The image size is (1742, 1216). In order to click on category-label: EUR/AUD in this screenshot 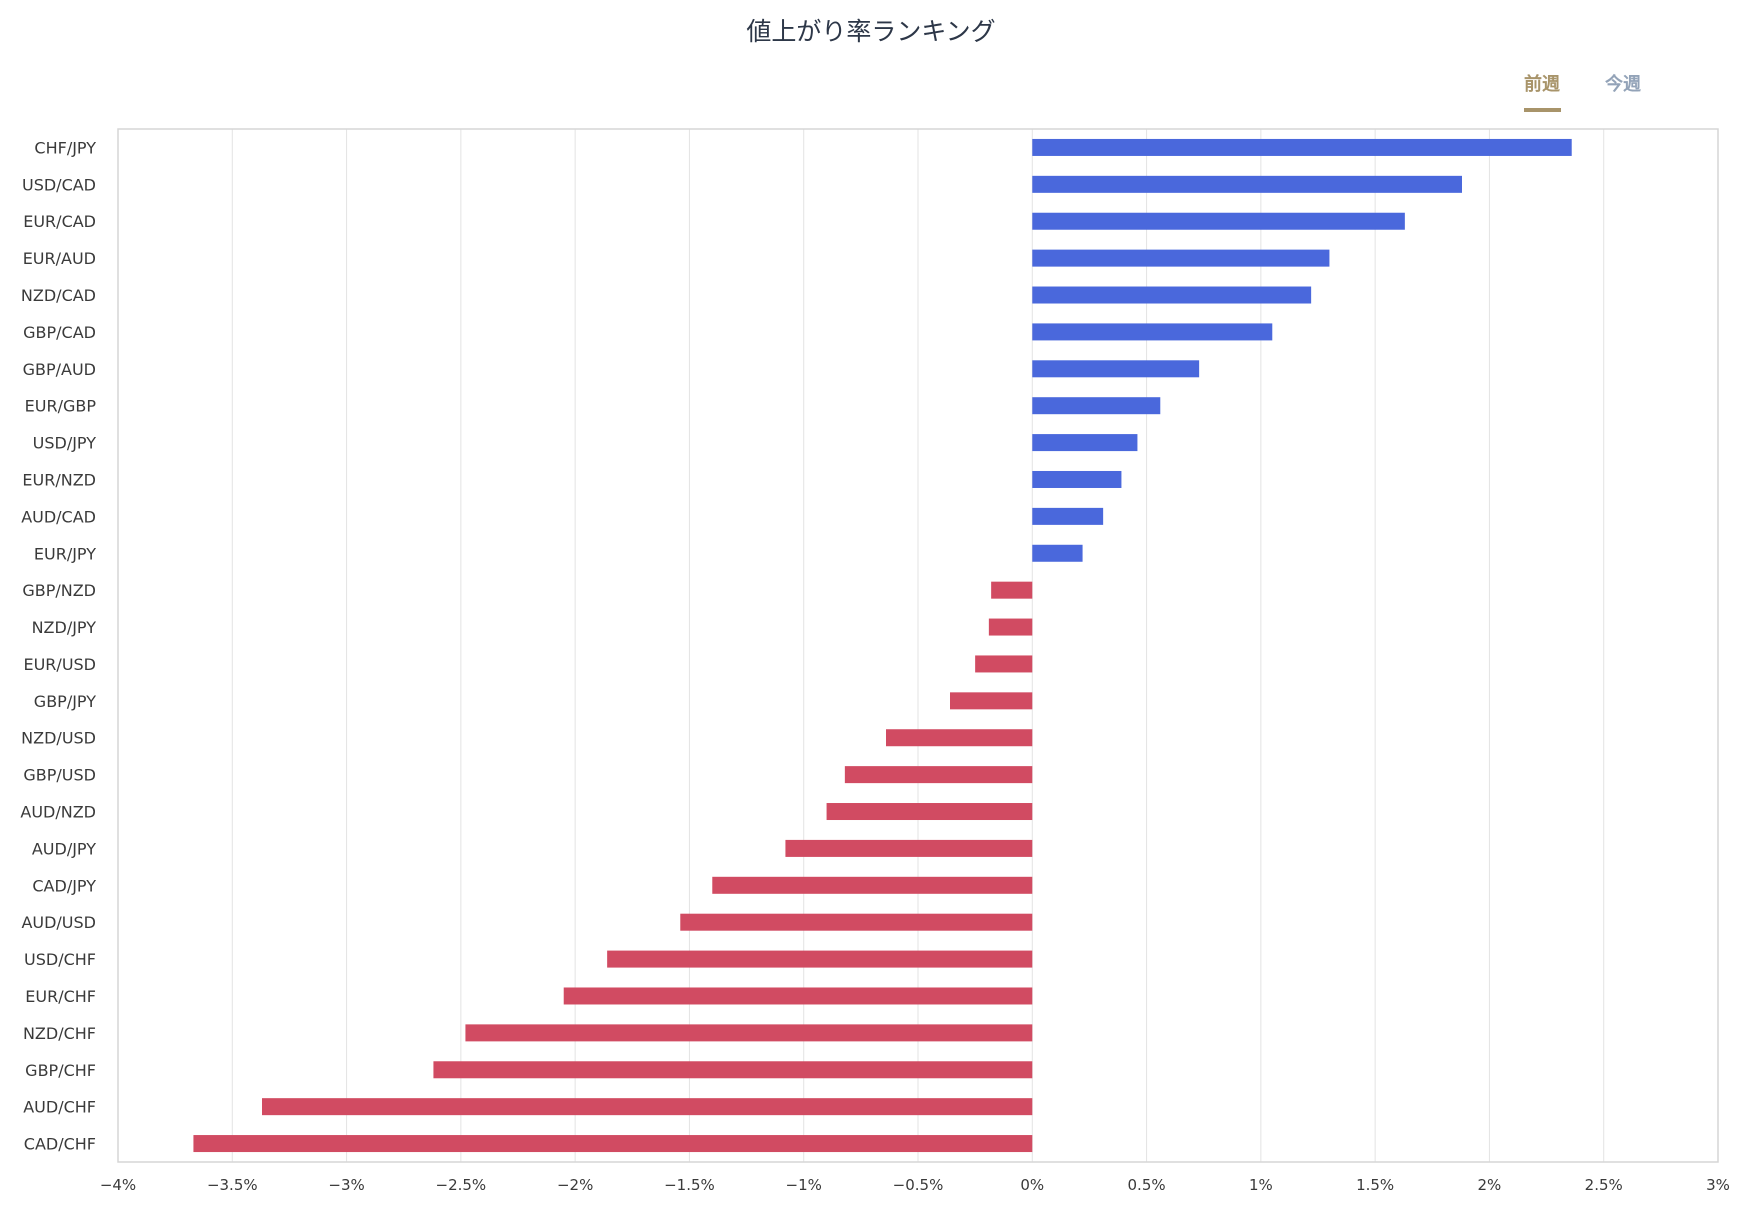, I will do `click(59, 258)`.